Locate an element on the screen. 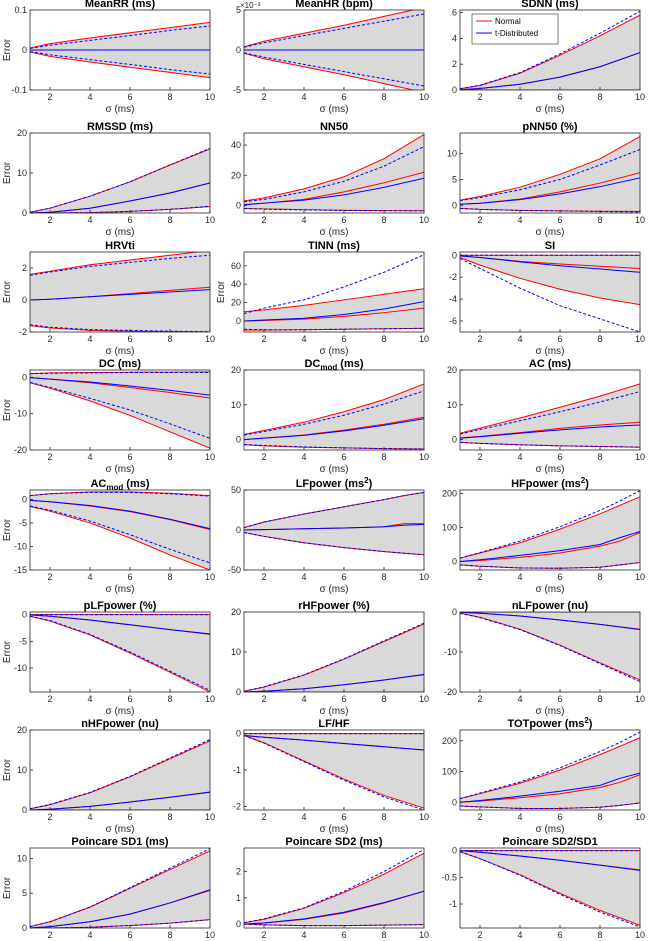 This screenshot has width=650, height=941. subplot-title: MeanRR (ms) is located at coordinates (120, 5).